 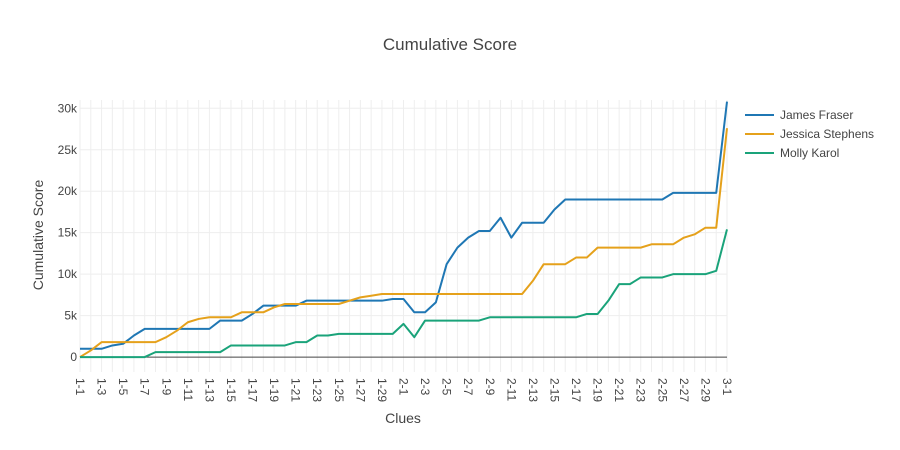 I want to click on x-tick-label: 1-29, so click(x=382, y=390).